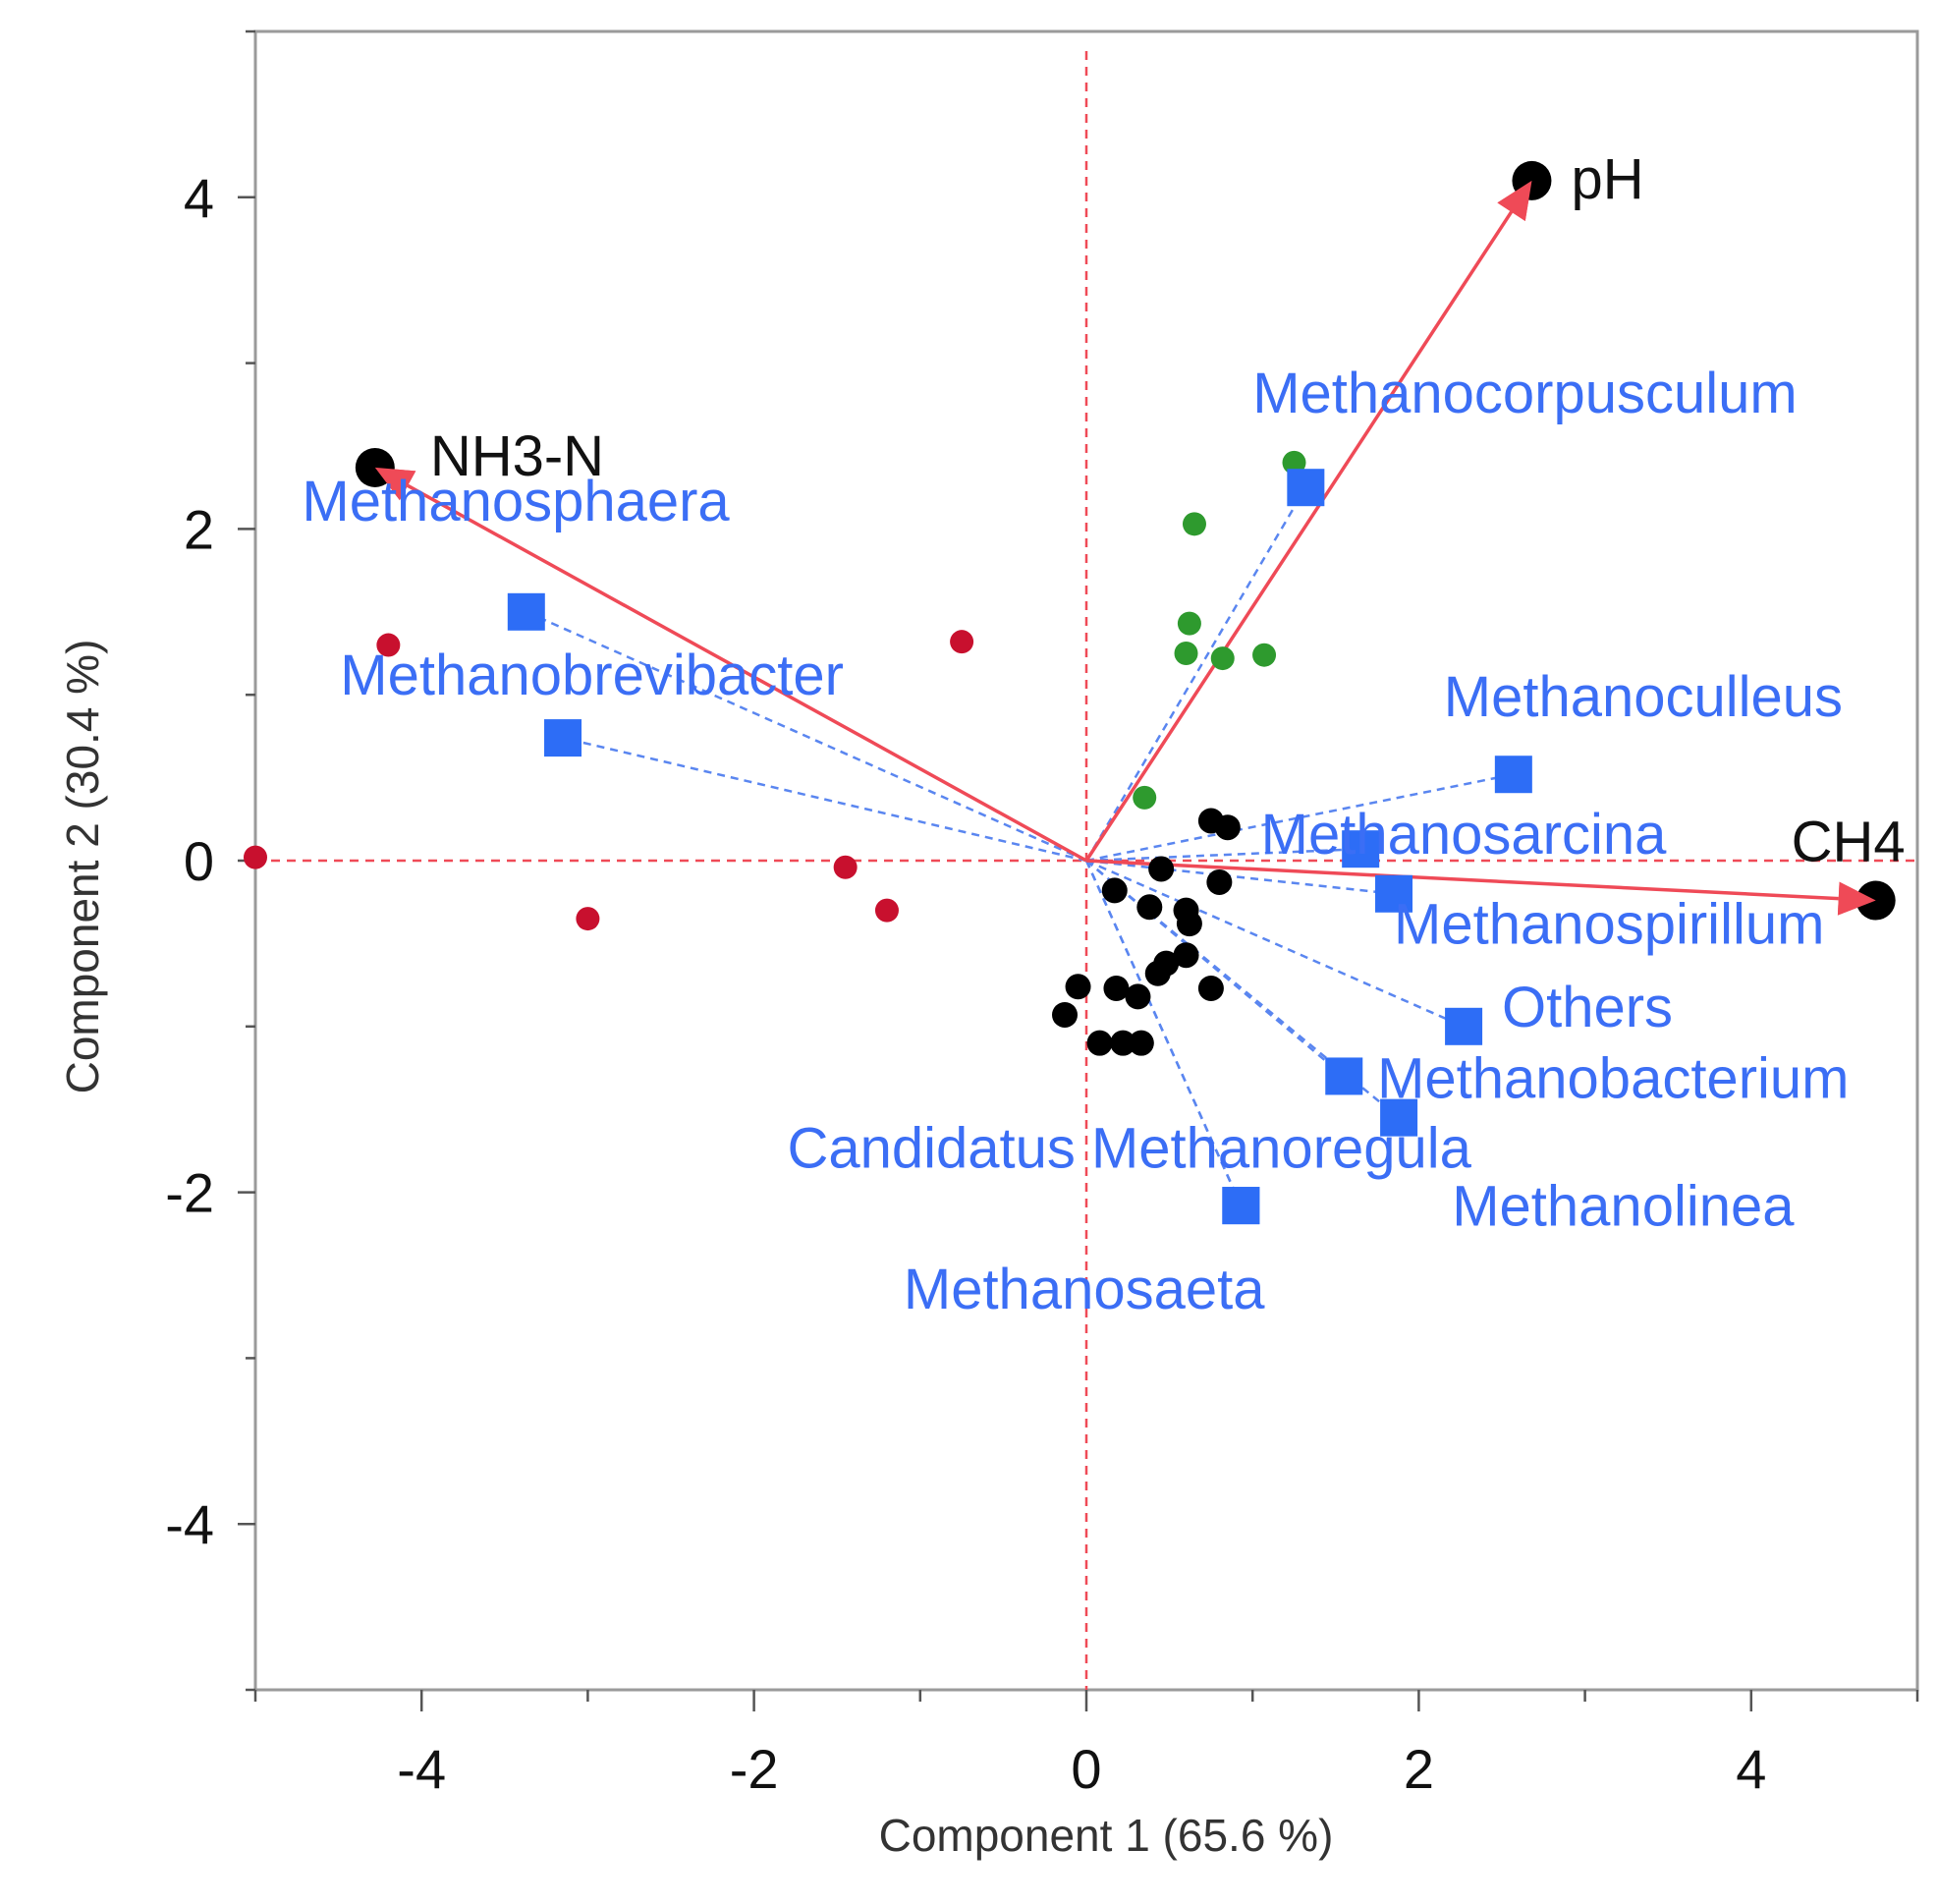 This screenshot has height=1904, width=1938. Describe the element at coordinates (1419, 1769) in the screenshot. I see `x-tick-label: 2` at that location.